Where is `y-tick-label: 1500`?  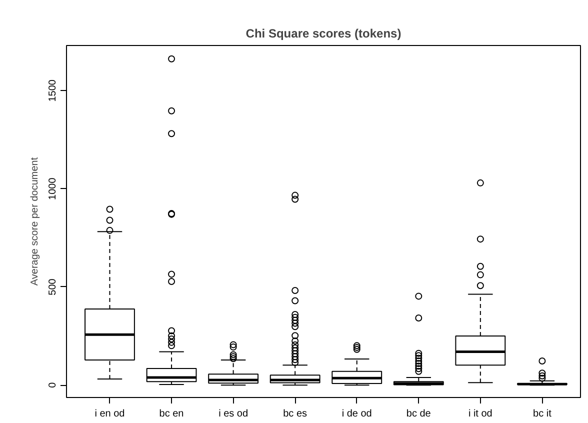 y-tick-label: 1500 is located at coordinates (53, 90).